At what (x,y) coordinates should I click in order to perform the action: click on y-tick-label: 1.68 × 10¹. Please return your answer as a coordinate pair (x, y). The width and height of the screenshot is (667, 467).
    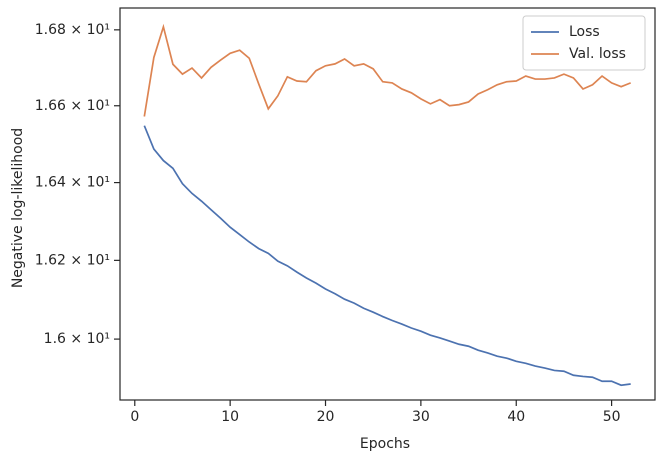
    Looking at the image, I should click on (72, 30).